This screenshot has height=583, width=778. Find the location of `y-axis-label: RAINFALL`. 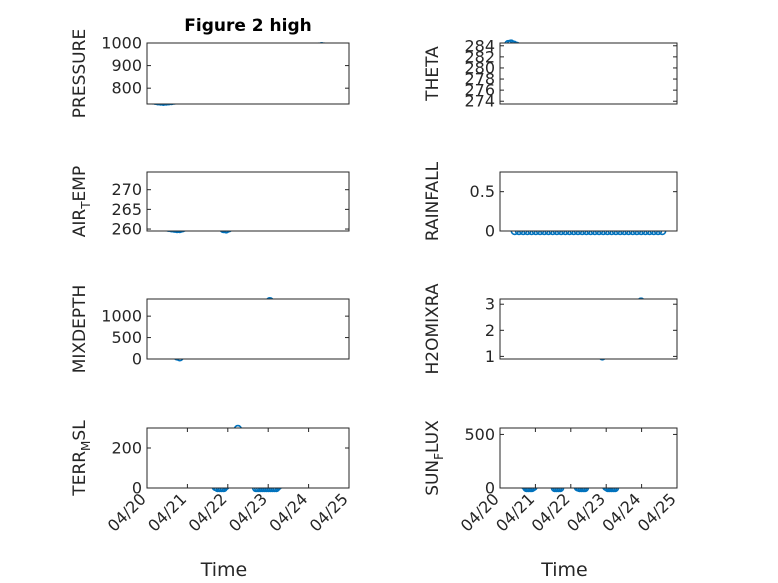

y-axis-label: RAINFALL is located at coordinates (433, 201).